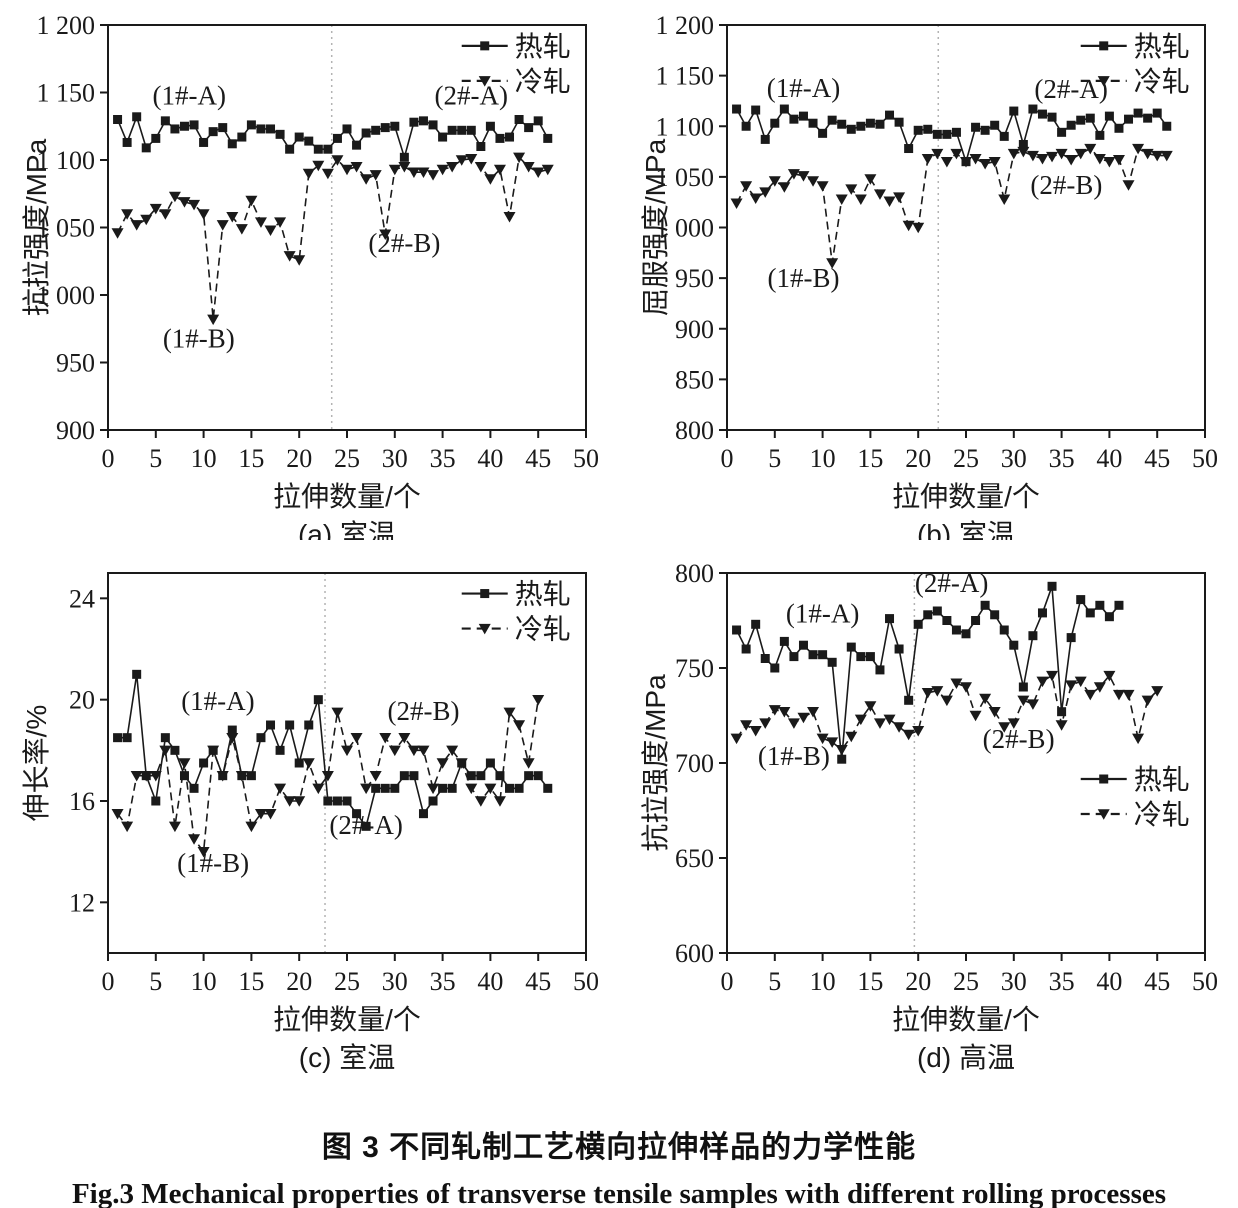  What do you see at coordinates (694, 763) in the screenshot?
I see `y-tick-label: 700` at bounding box center [694, 763].